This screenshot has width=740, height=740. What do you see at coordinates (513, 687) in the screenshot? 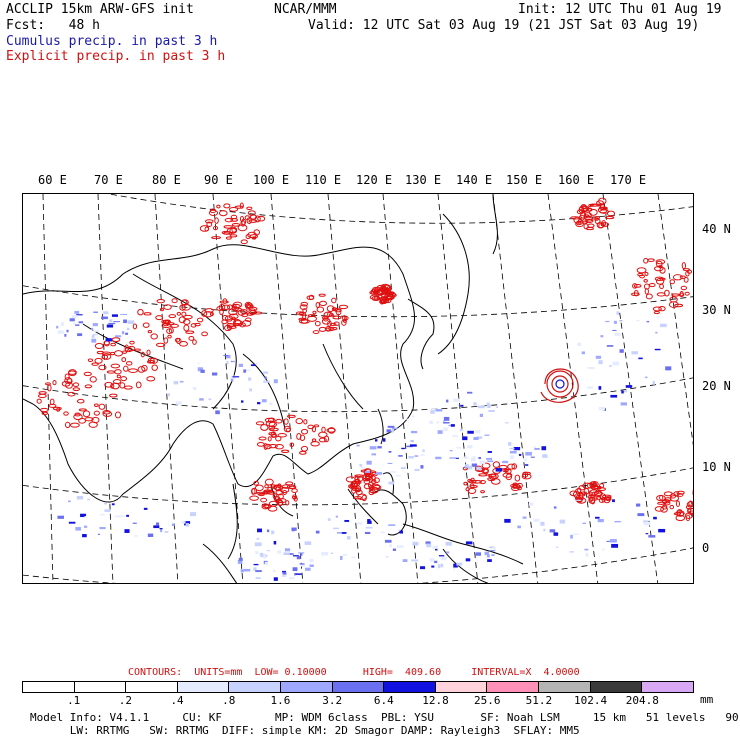
I see `colorbar-cell` at bounding box center [513, 687].